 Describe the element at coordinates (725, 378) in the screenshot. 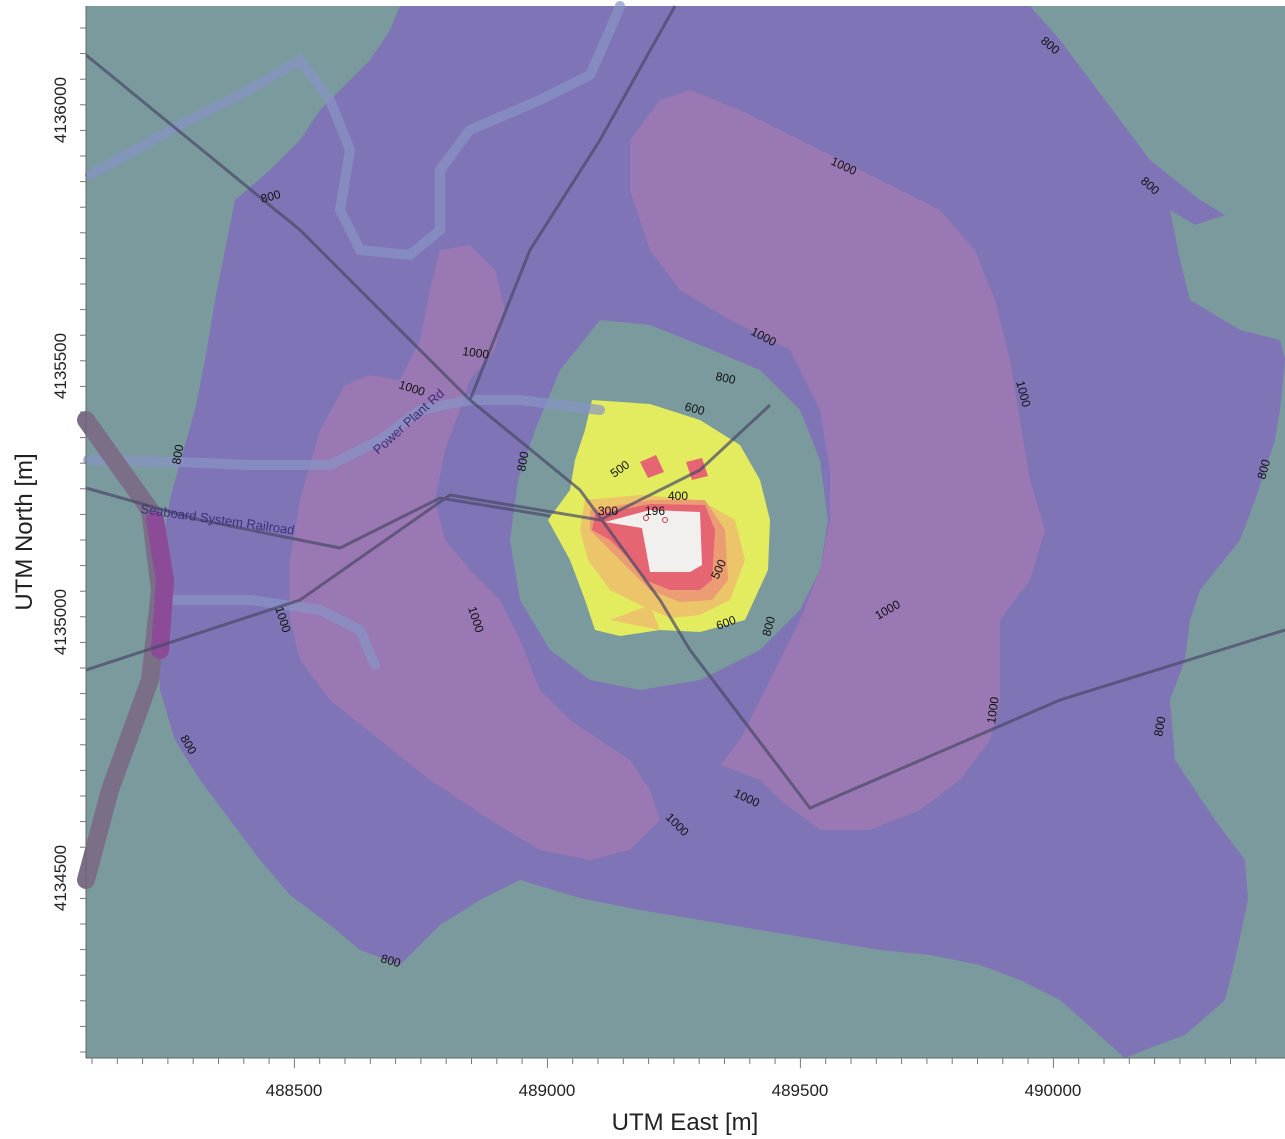

I see `label-800-4: 800` at that location.